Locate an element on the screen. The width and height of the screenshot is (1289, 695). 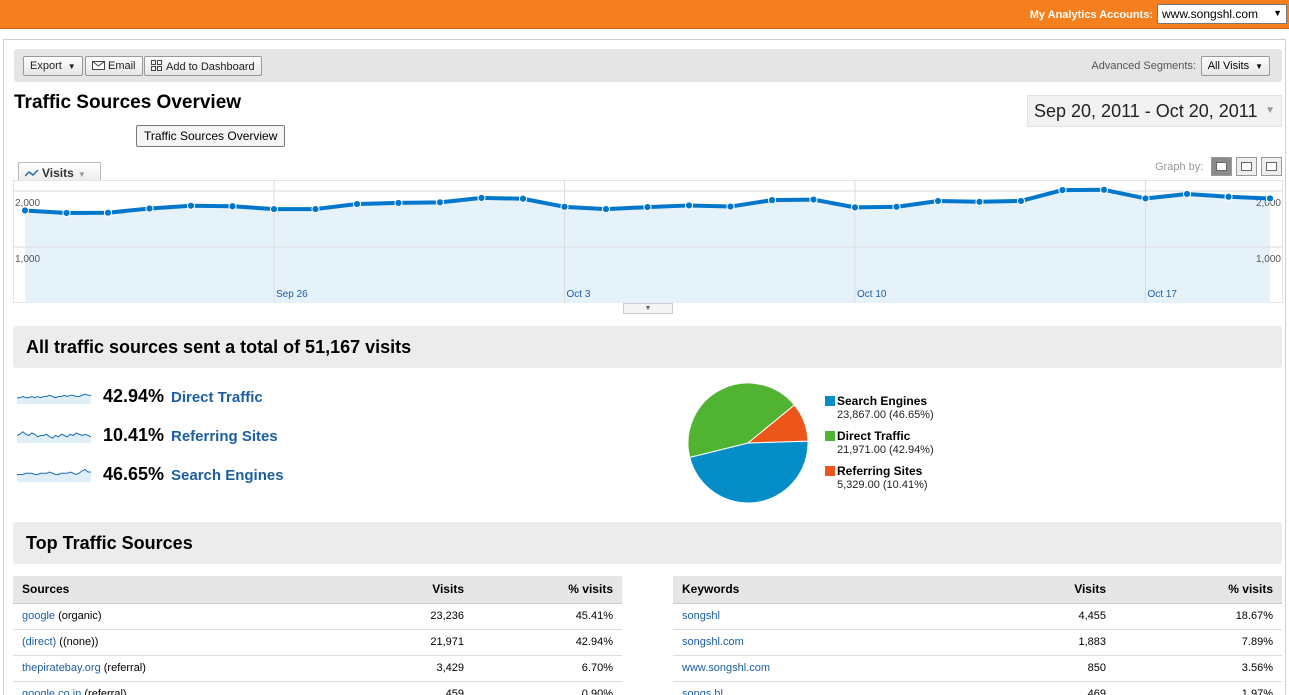
legend-value: 5,329.00 (10.41%) is located at coordinates (882, 485).